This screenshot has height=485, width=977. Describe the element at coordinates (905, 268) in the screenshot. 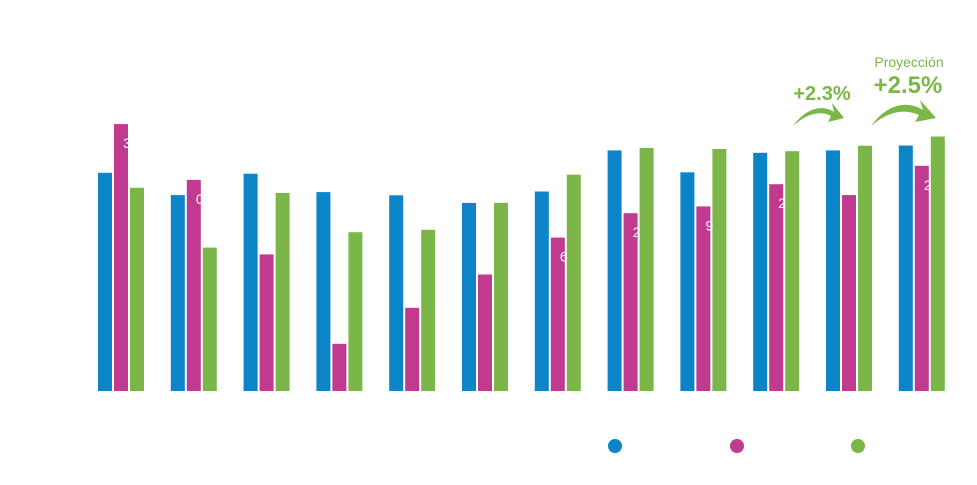

I see `bar-g12-s1` at that location.